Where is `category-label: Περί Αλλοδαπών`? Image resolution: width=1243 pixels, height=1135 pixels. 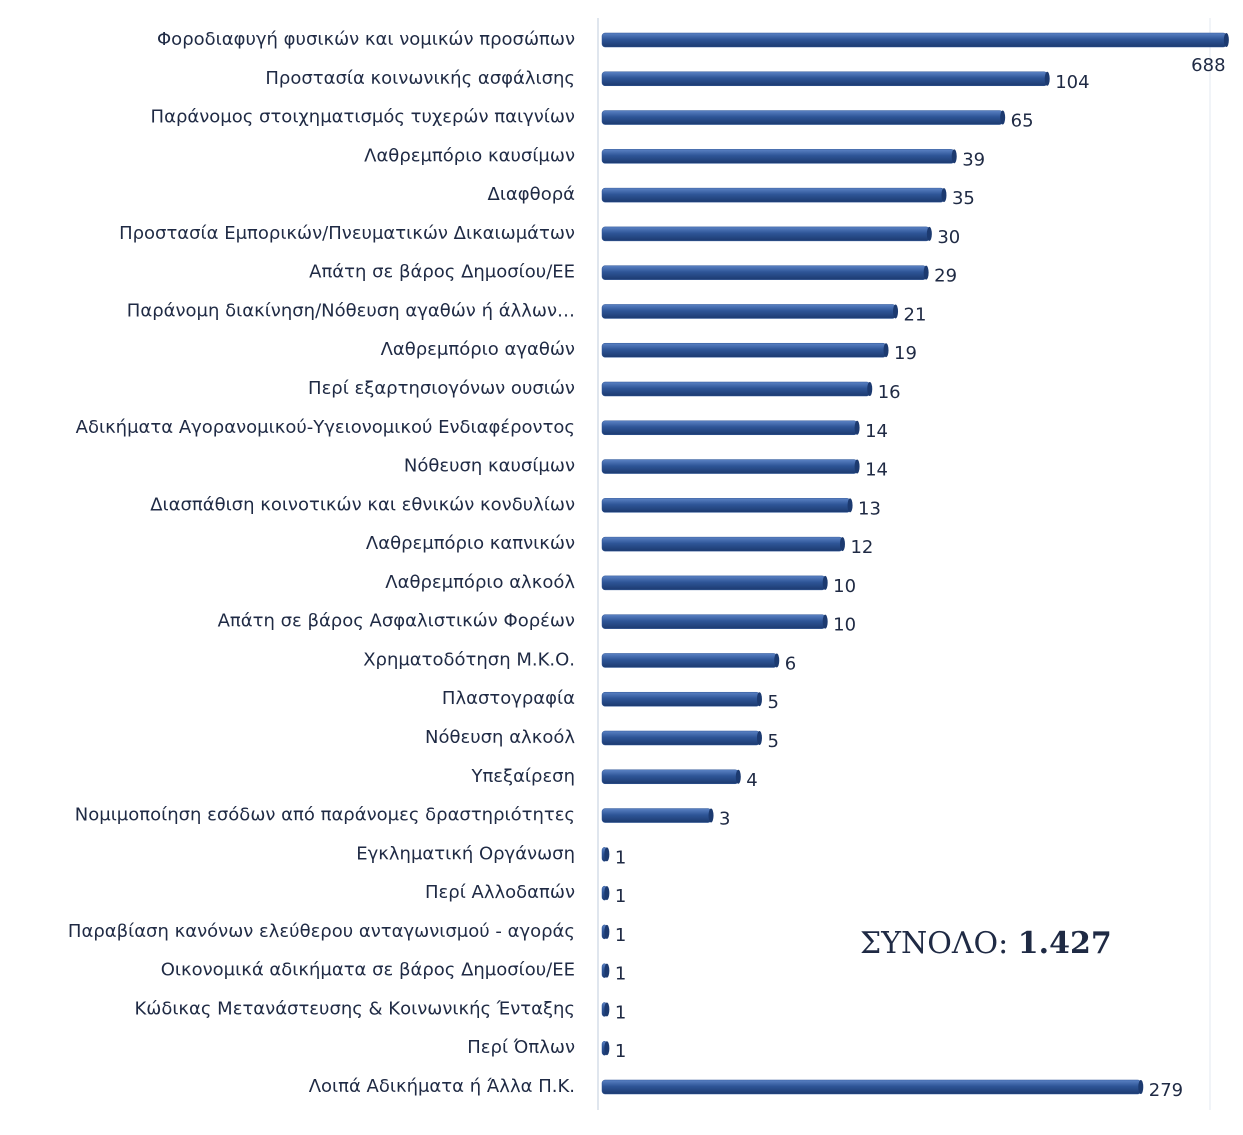
category-label: Περί Αλλοδαπών is located at coordinates (500, 892).